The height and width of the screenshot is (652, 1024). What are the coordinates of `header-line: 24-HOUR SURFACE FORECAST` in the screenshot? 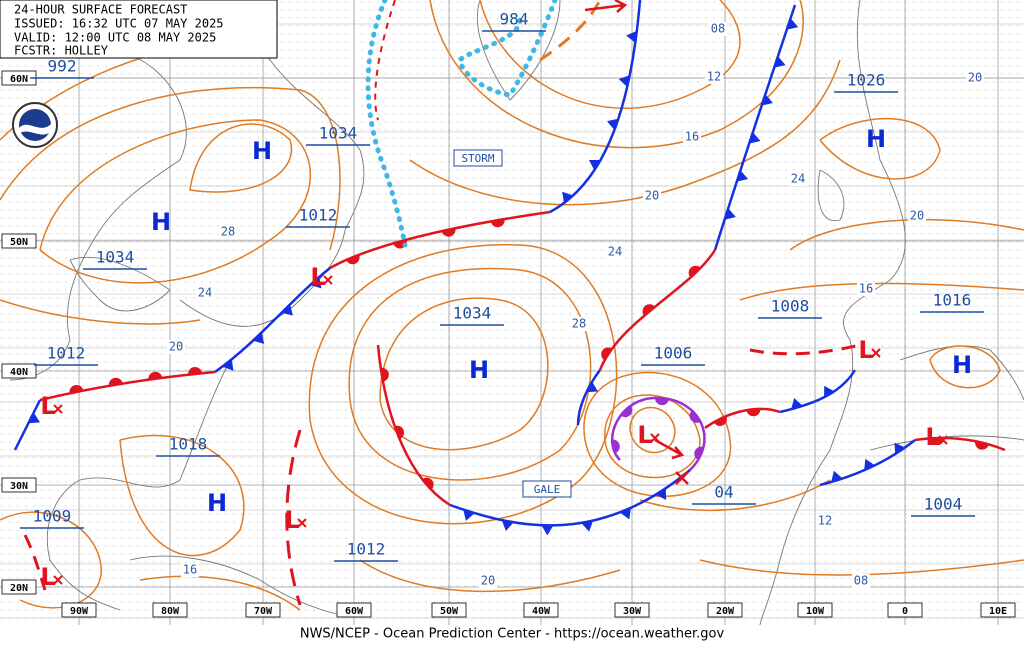 It's located at (100, 10).